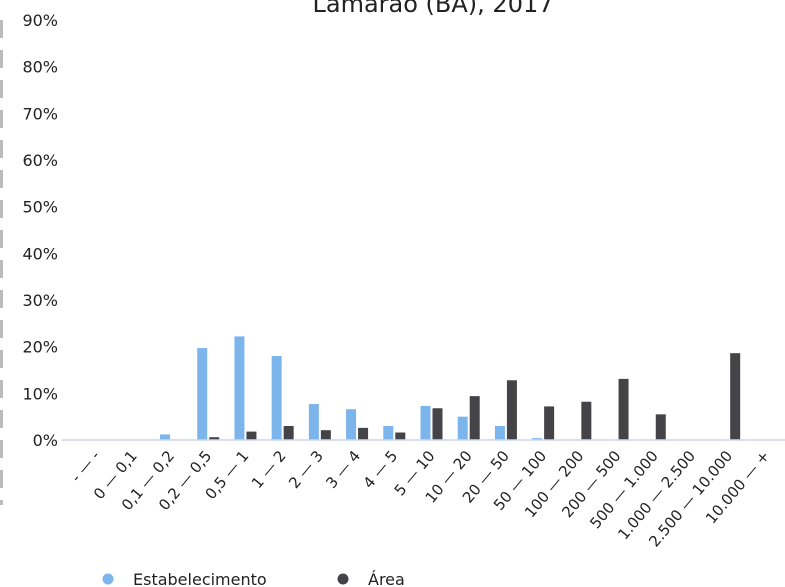 This screenshot has width=785, height=587. I want to click on y-tick-label: 30%, so click(40, 300).